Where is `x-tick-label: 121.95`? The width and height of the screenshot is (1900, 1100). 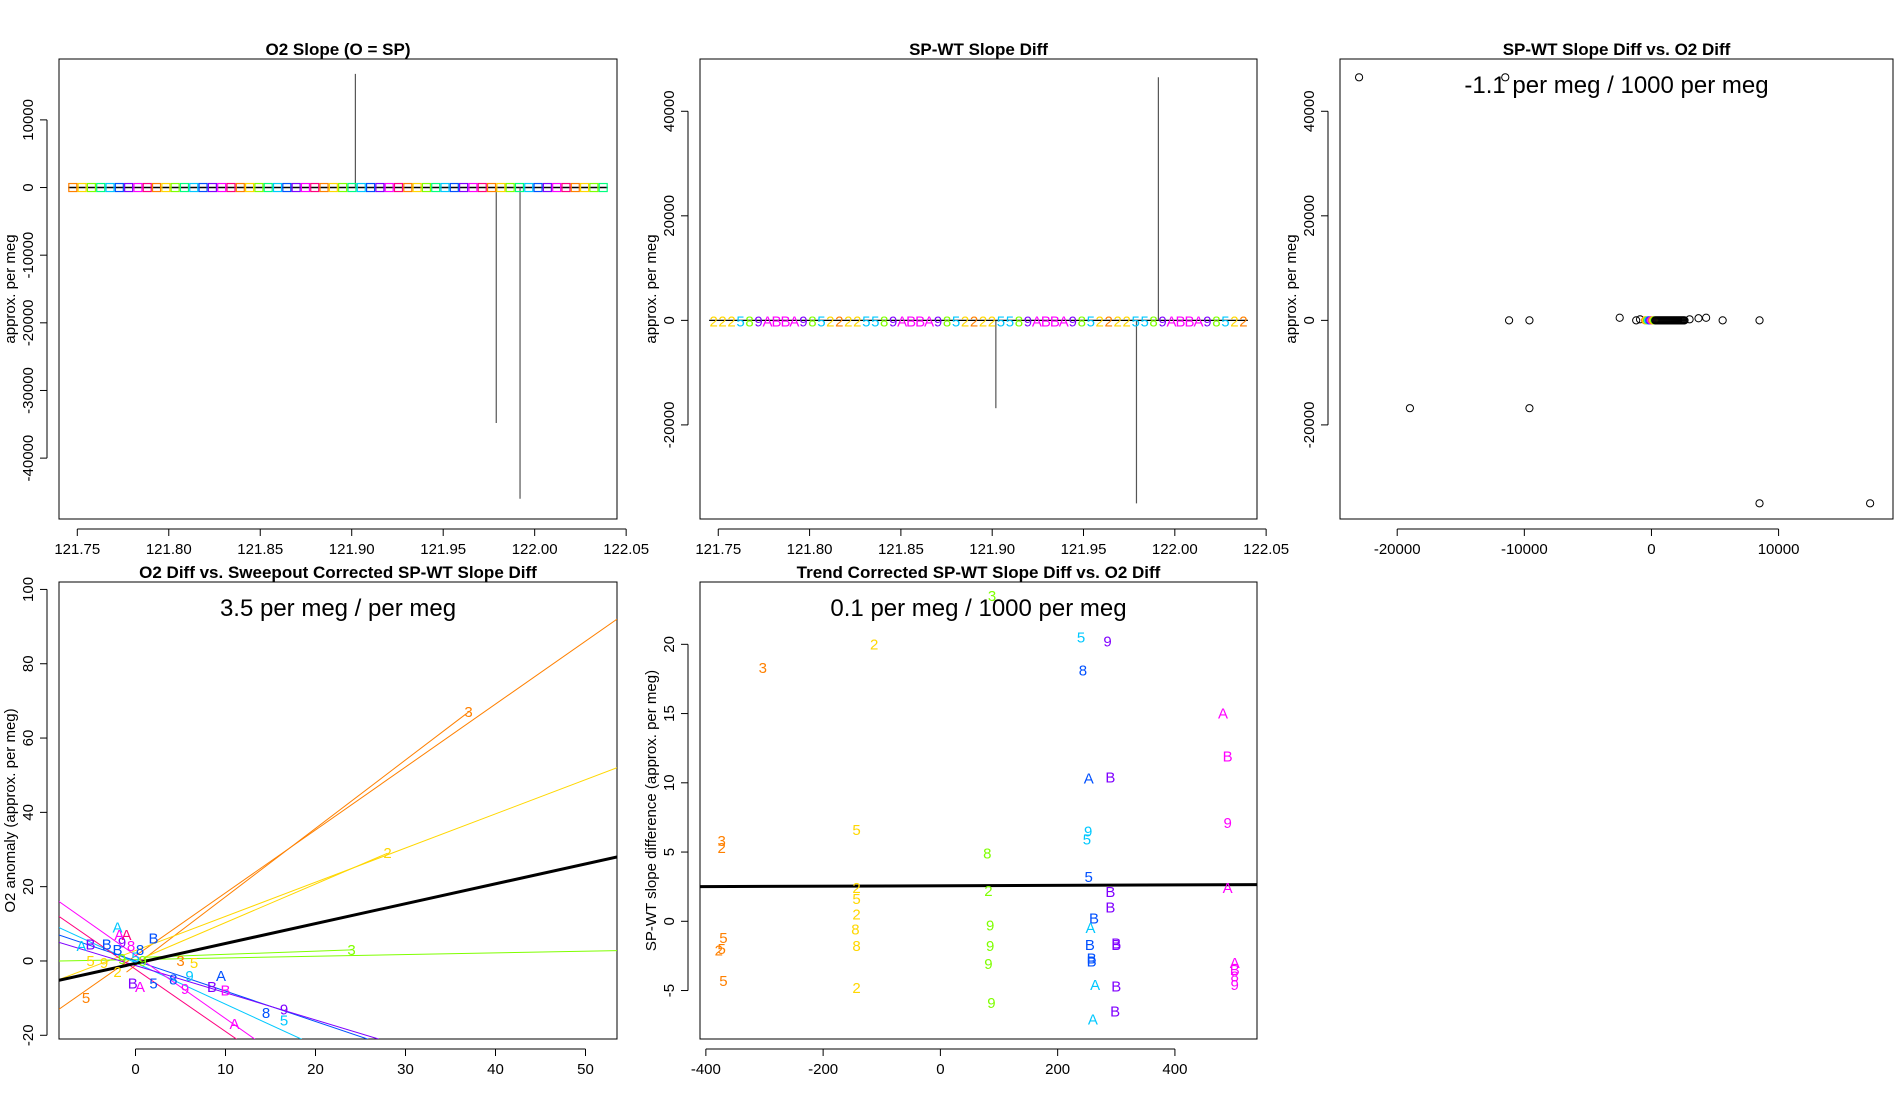
x-tick-label: 121.95 is located at coordinates (1084, 549).